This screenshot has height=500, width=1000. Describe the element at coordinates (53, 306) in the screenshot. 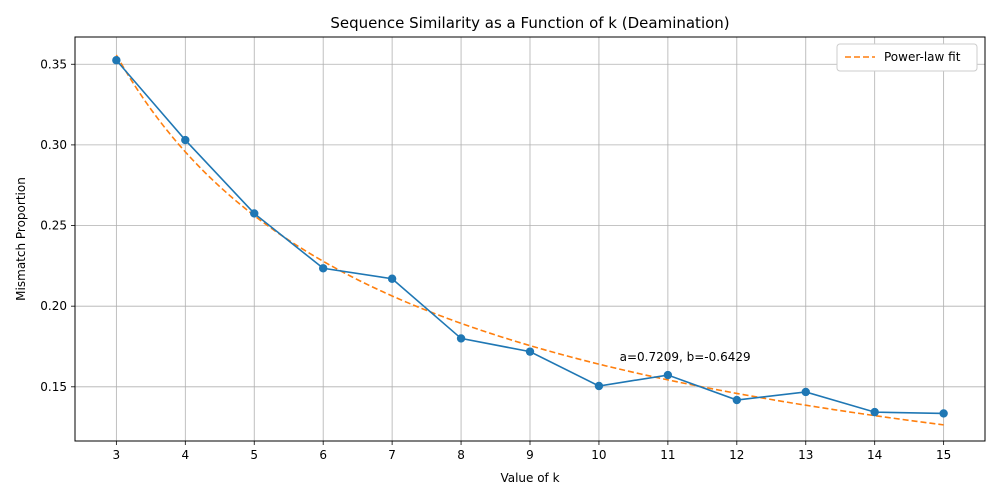

I see `y-tick-label: 0.20` at that location.